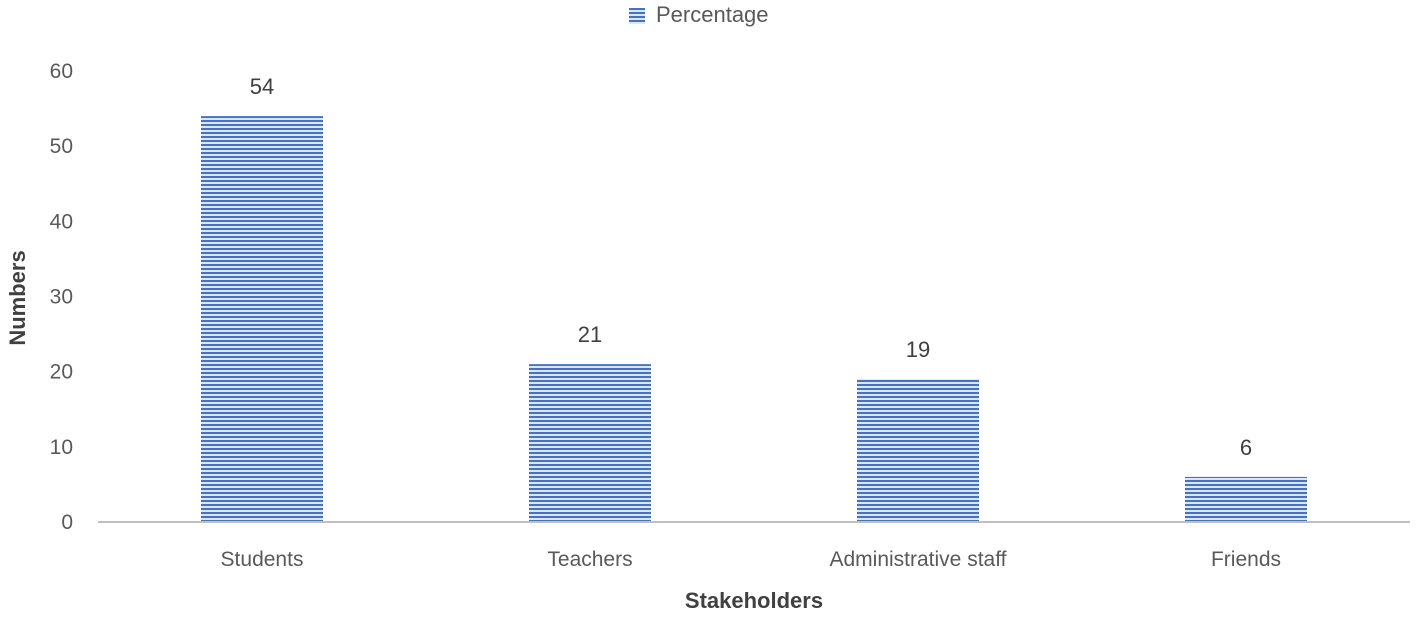 This screenshot has height=619, width=1417. What do you see at coordinates (917, 559) in the screenshot?
I see `x-tick-label: Administrative staff` at bounding box center [917, 559].